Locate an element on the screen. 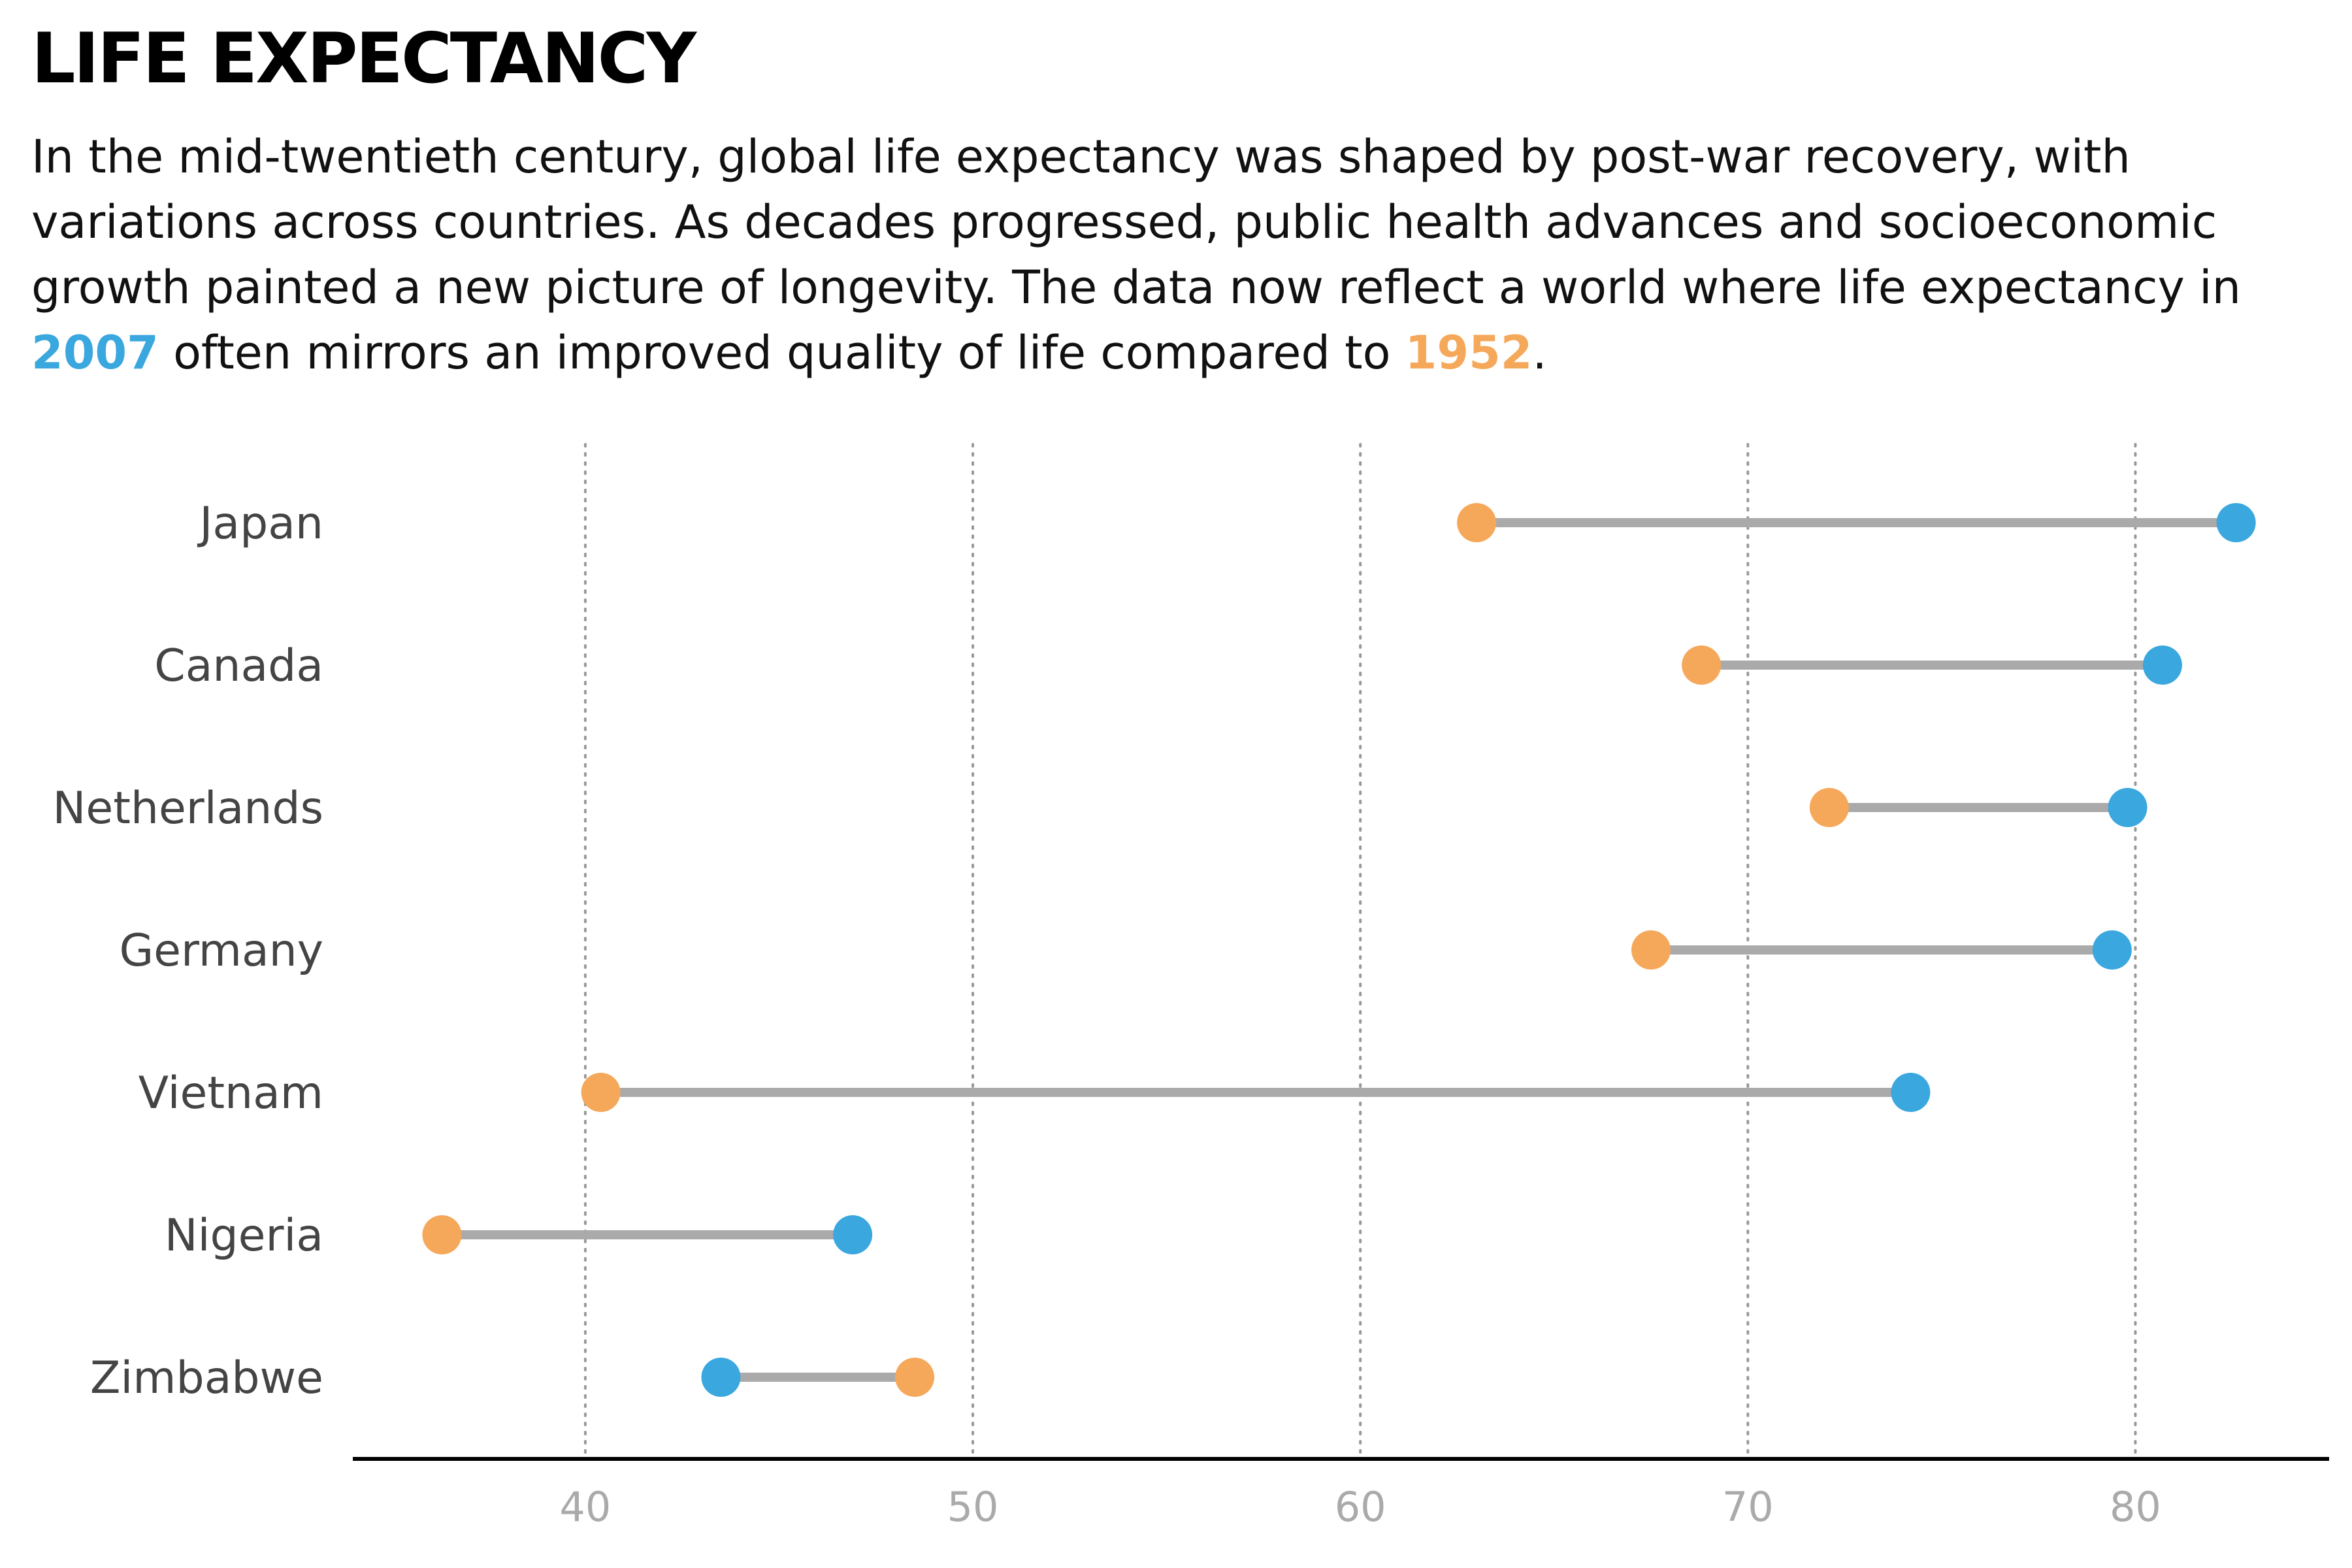 The width and height of the screenshot is (2352, 1568). highlight-1952: 1952 is located at coordinates (1469, 353).